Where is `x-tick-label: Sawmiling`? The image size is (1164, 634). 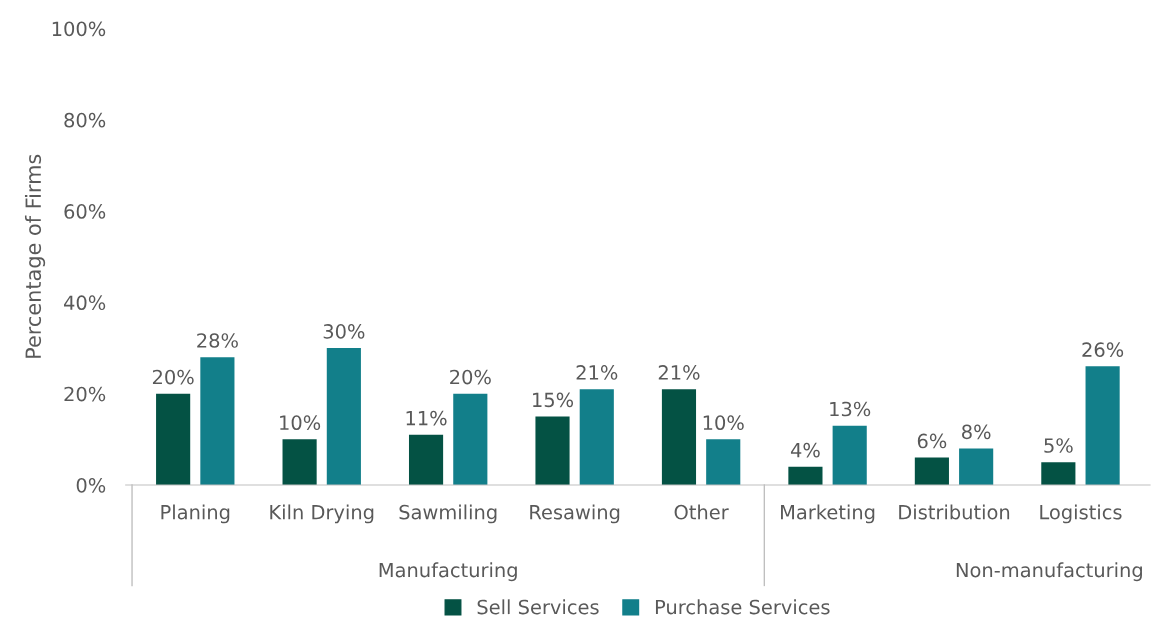 x-tick-label: Sawmiling is located at coordinates (448, 514).